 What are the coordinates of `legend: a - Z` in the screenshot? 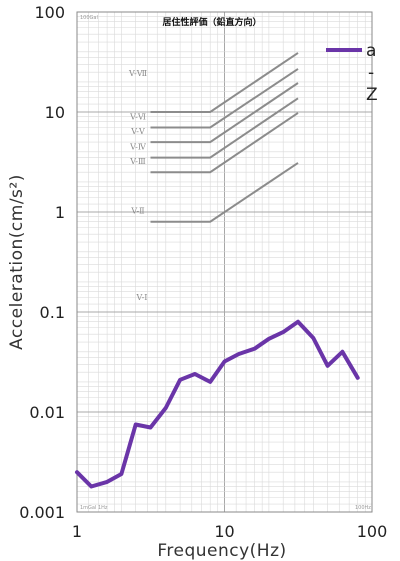 It's located at (352, 73).